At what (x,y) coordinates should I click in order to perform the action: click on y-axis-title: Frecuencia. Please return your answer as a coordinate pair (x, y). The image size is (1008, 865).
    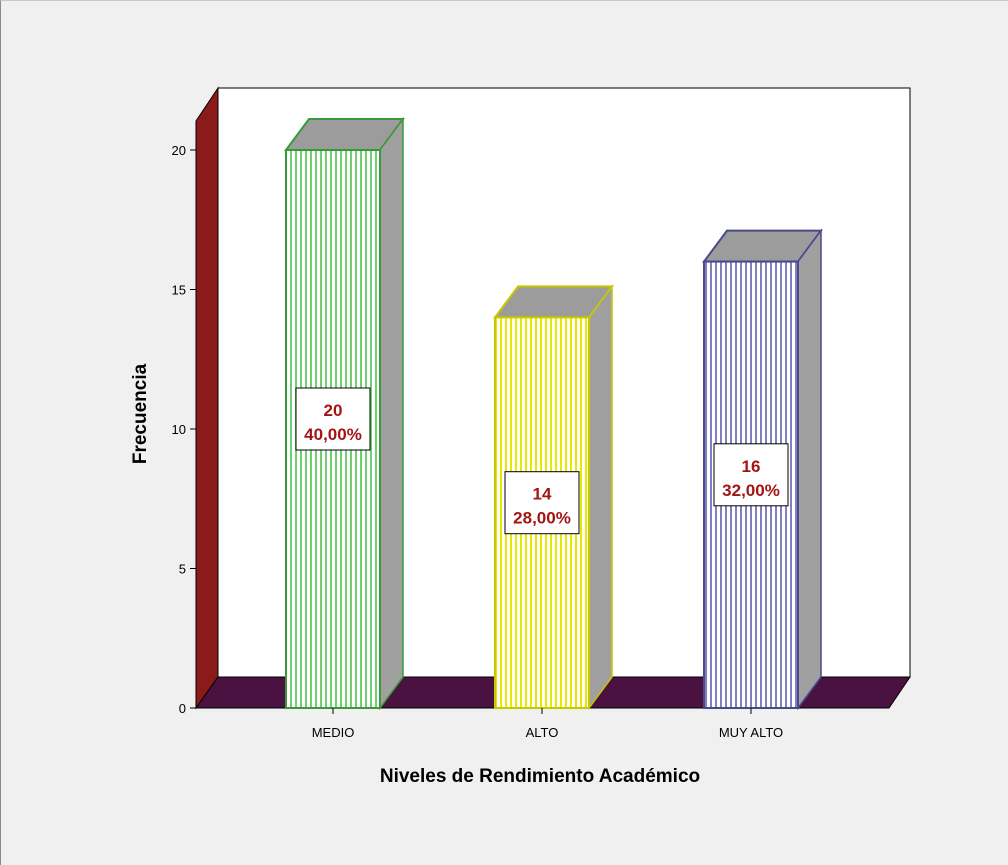
    Looking at the image, I should click on (140, 413).